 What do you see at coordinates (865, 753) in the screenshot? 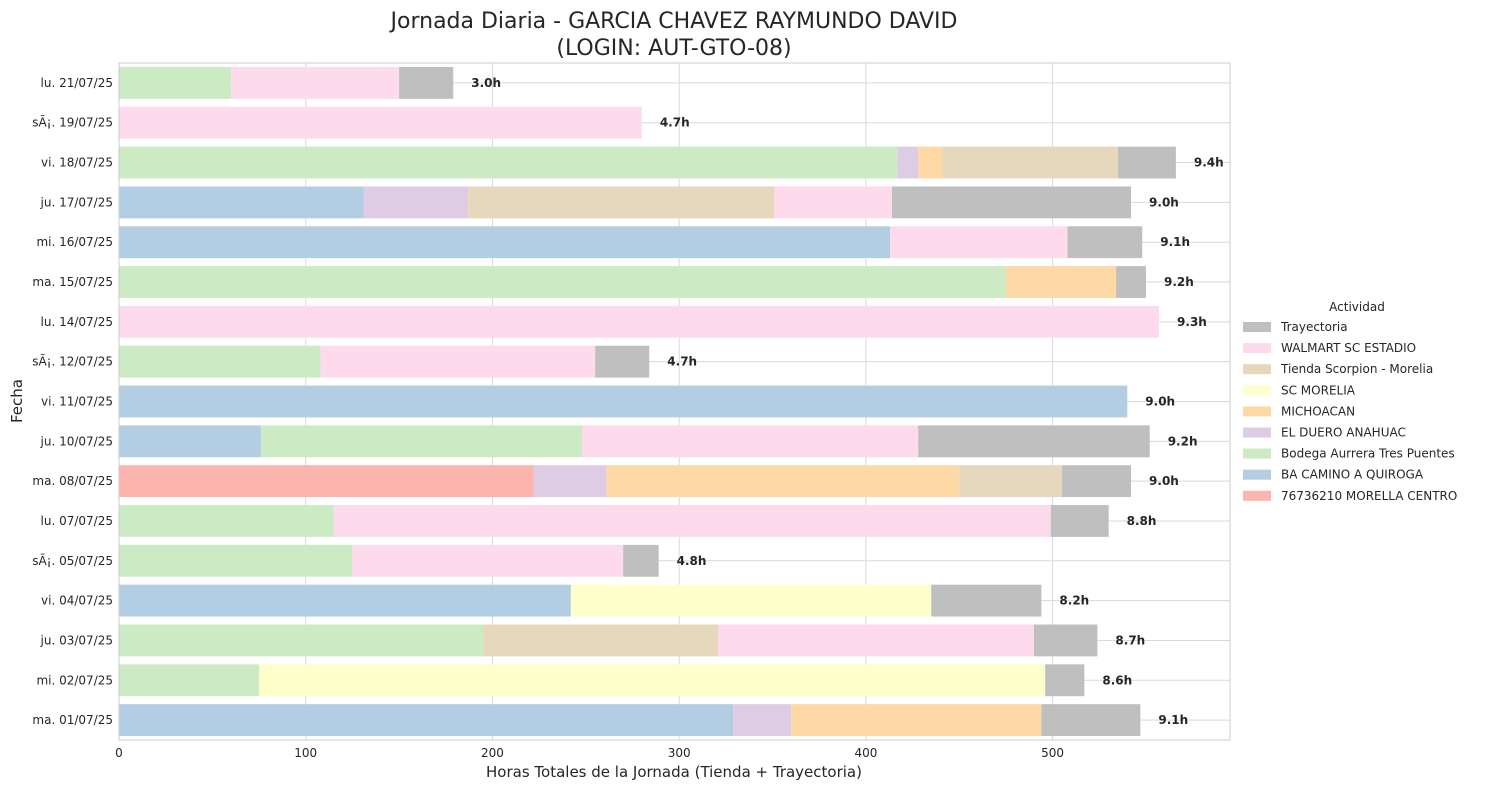
I see `x-tick-label: 400` at bounding box center [865, 753].